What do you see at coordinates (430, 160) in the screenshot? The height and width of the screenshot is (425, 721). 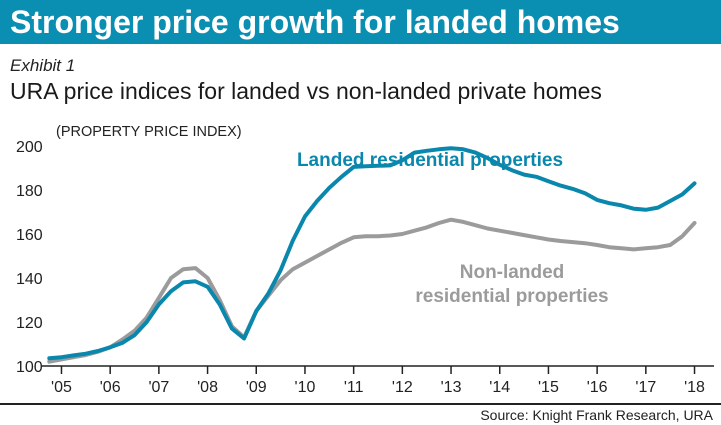 I see `landed-series-label-line-0: Landed residential properties` at bounding box center [430, 160].